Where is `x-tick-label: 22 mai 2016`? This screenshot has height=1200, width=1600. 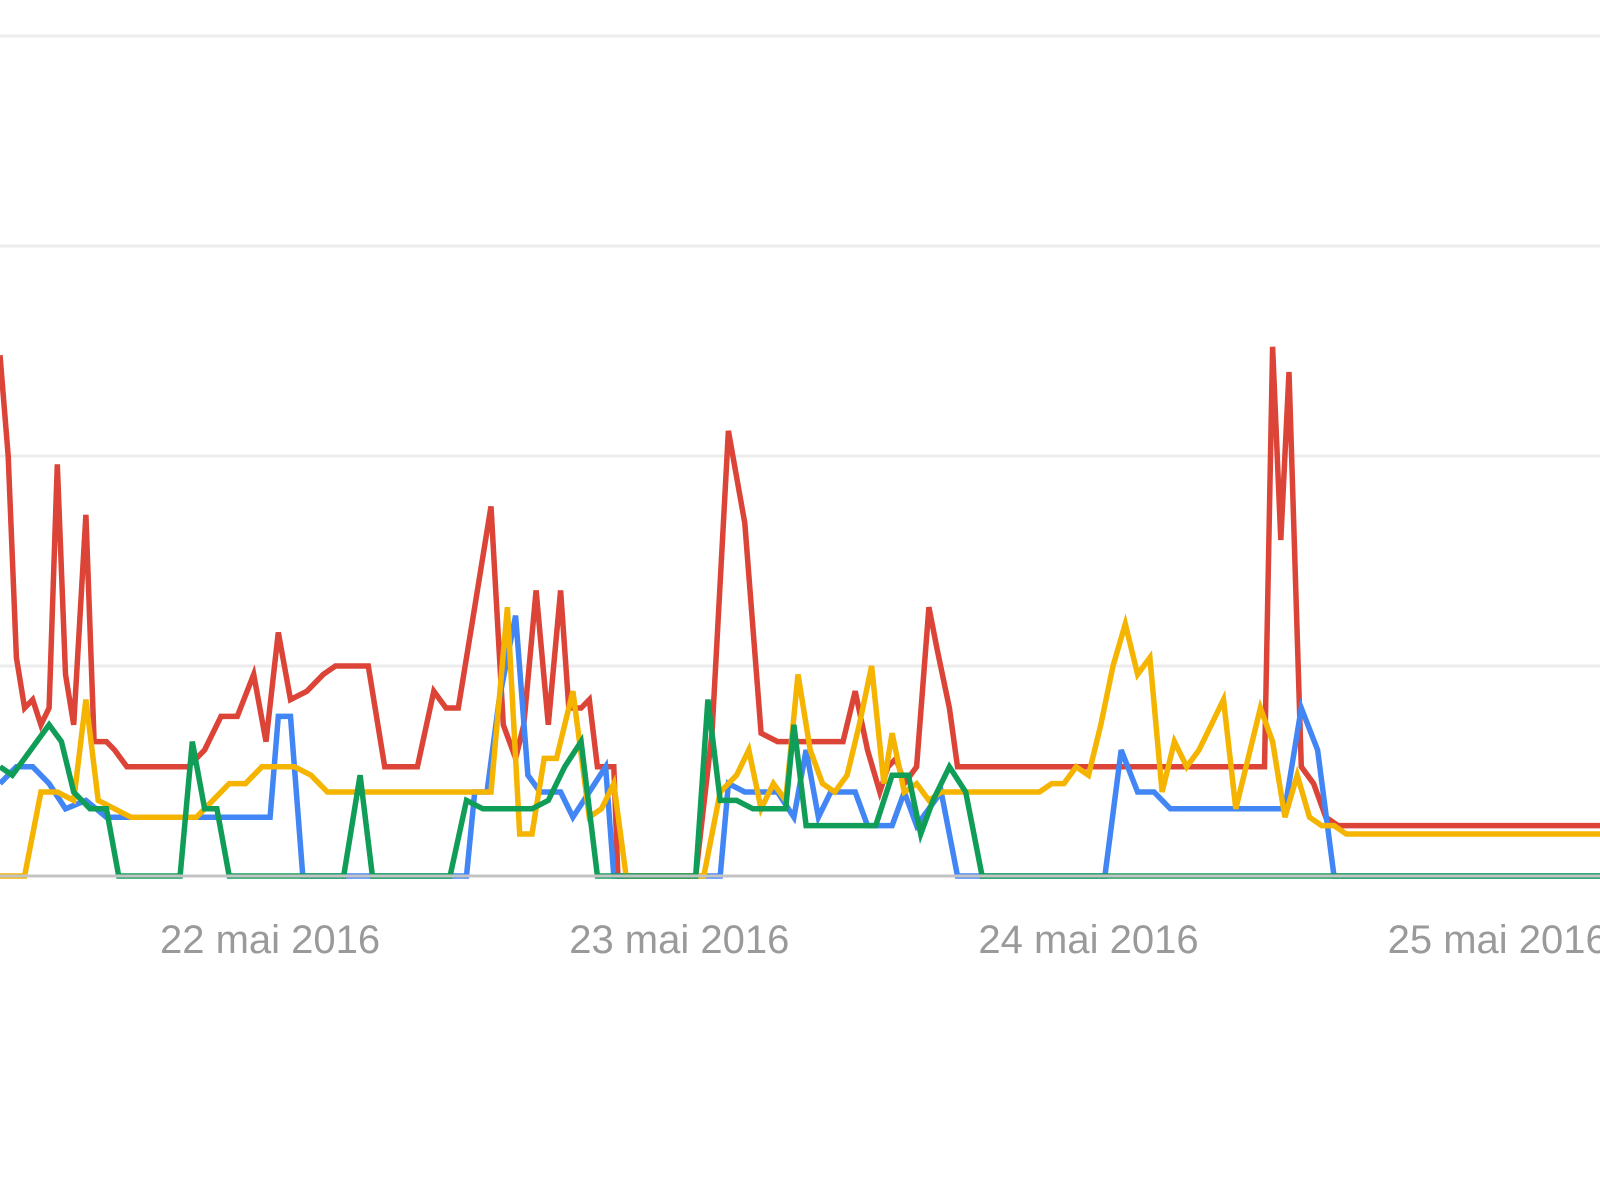
x-tick-label: 22 mai 2016 is located at coordinates (270, 940).